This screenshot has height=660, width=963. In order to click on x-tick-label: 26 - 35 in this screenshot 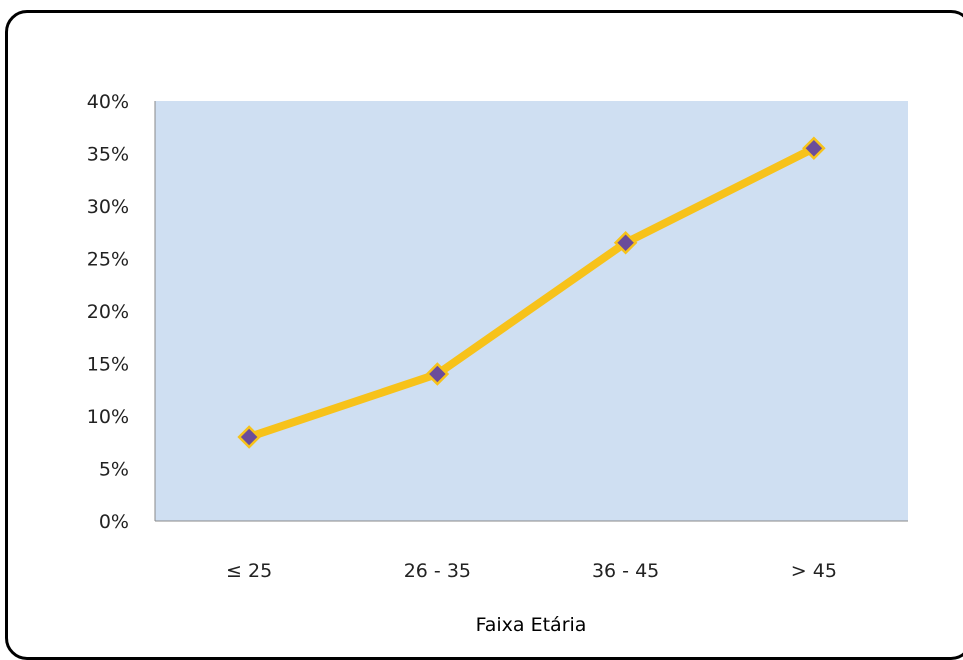, I will do `click(437, 571)`.